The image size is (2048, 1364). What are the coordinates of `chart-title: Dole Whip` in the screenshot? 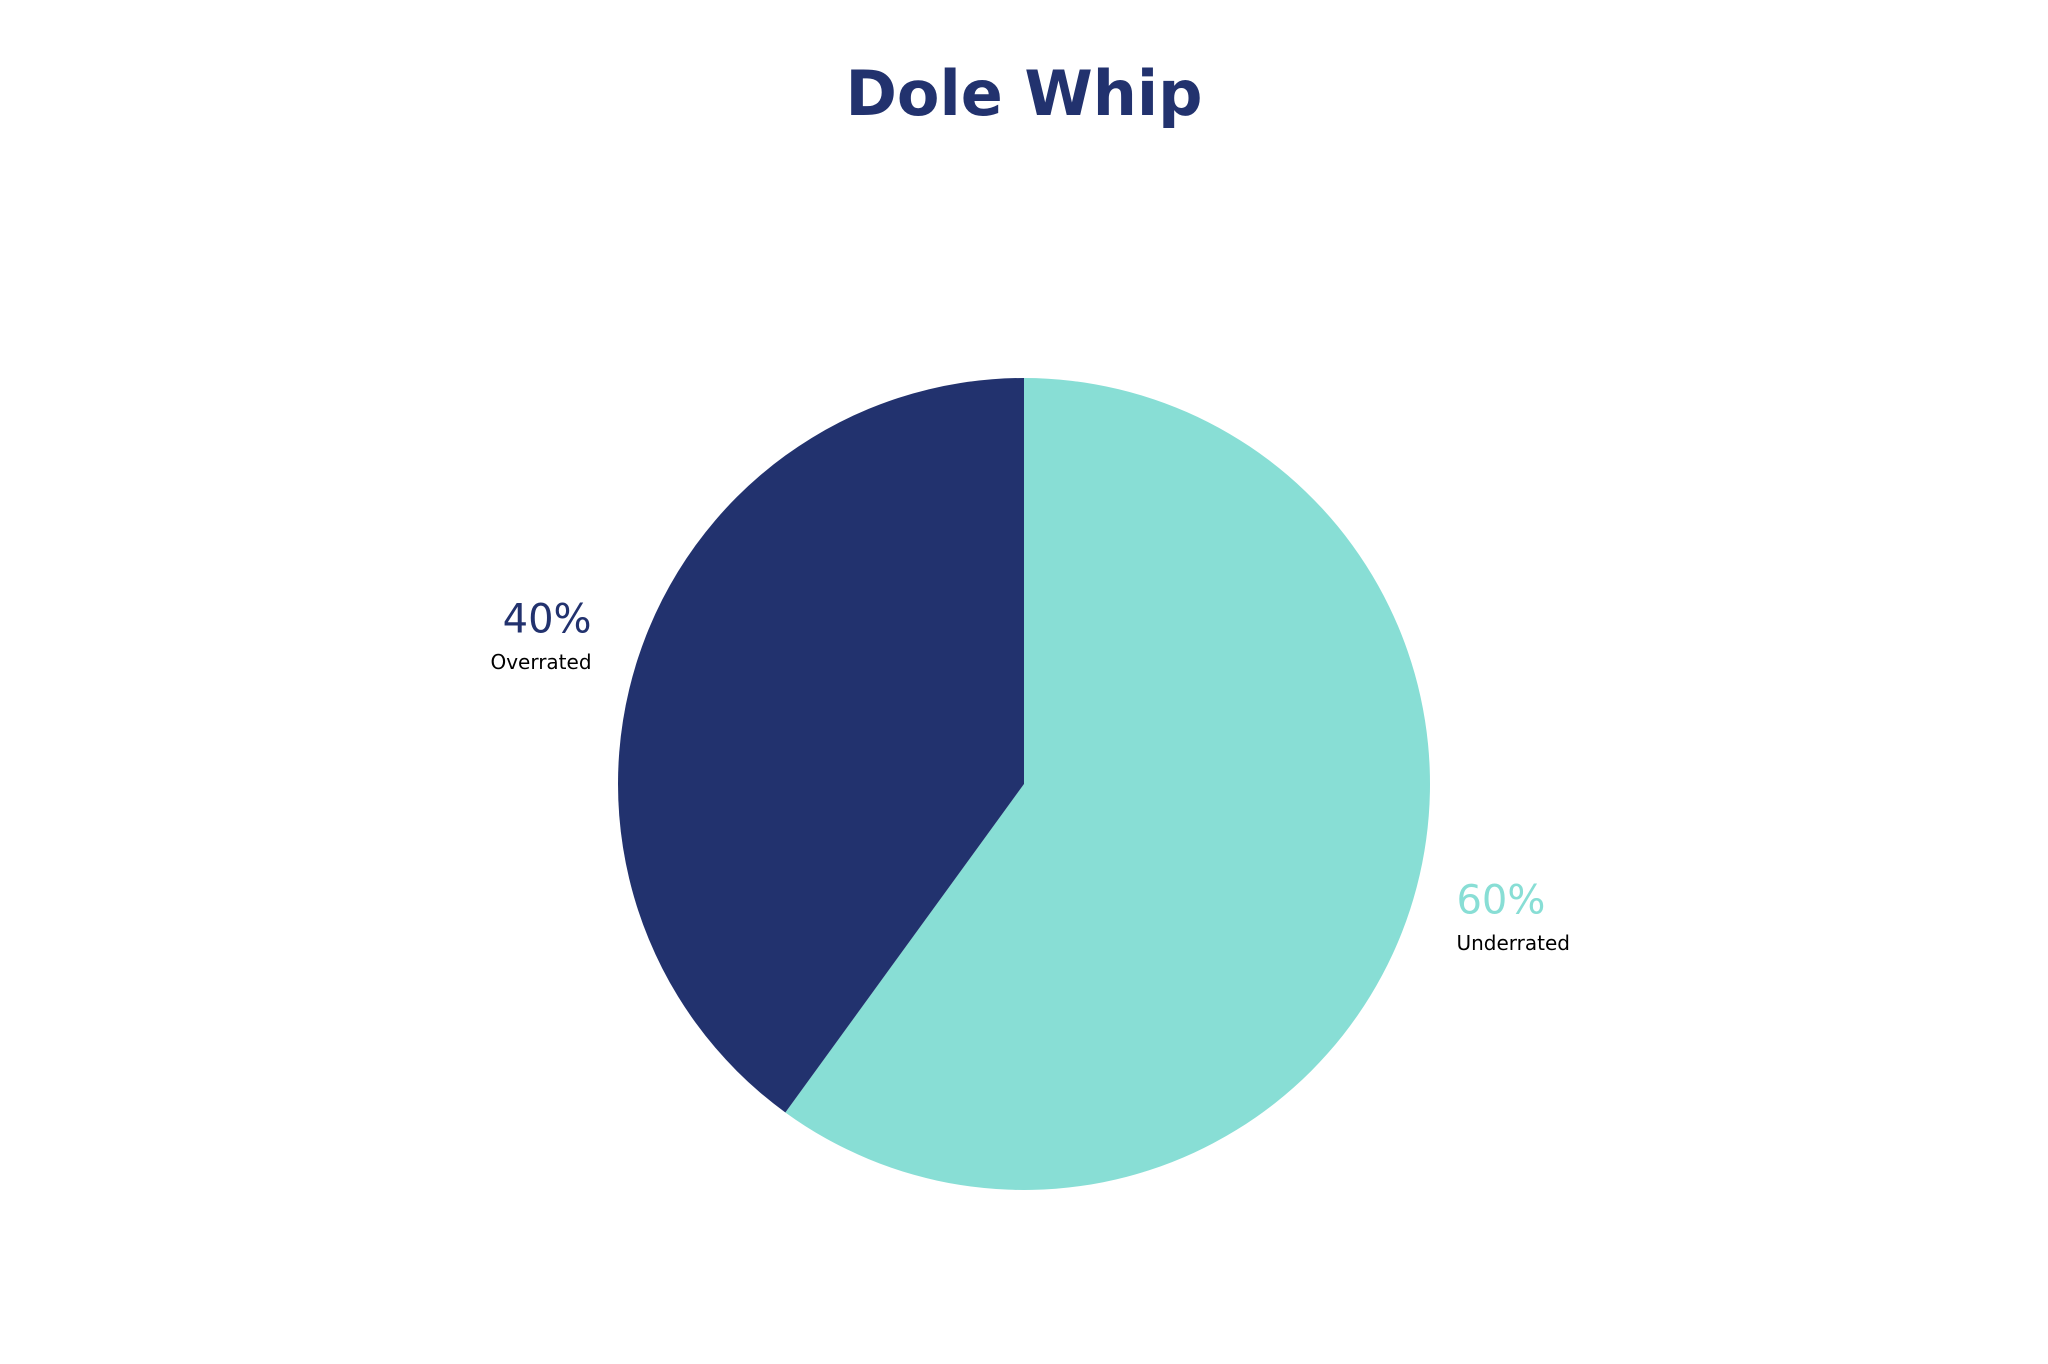 It's located at (1023, 93).